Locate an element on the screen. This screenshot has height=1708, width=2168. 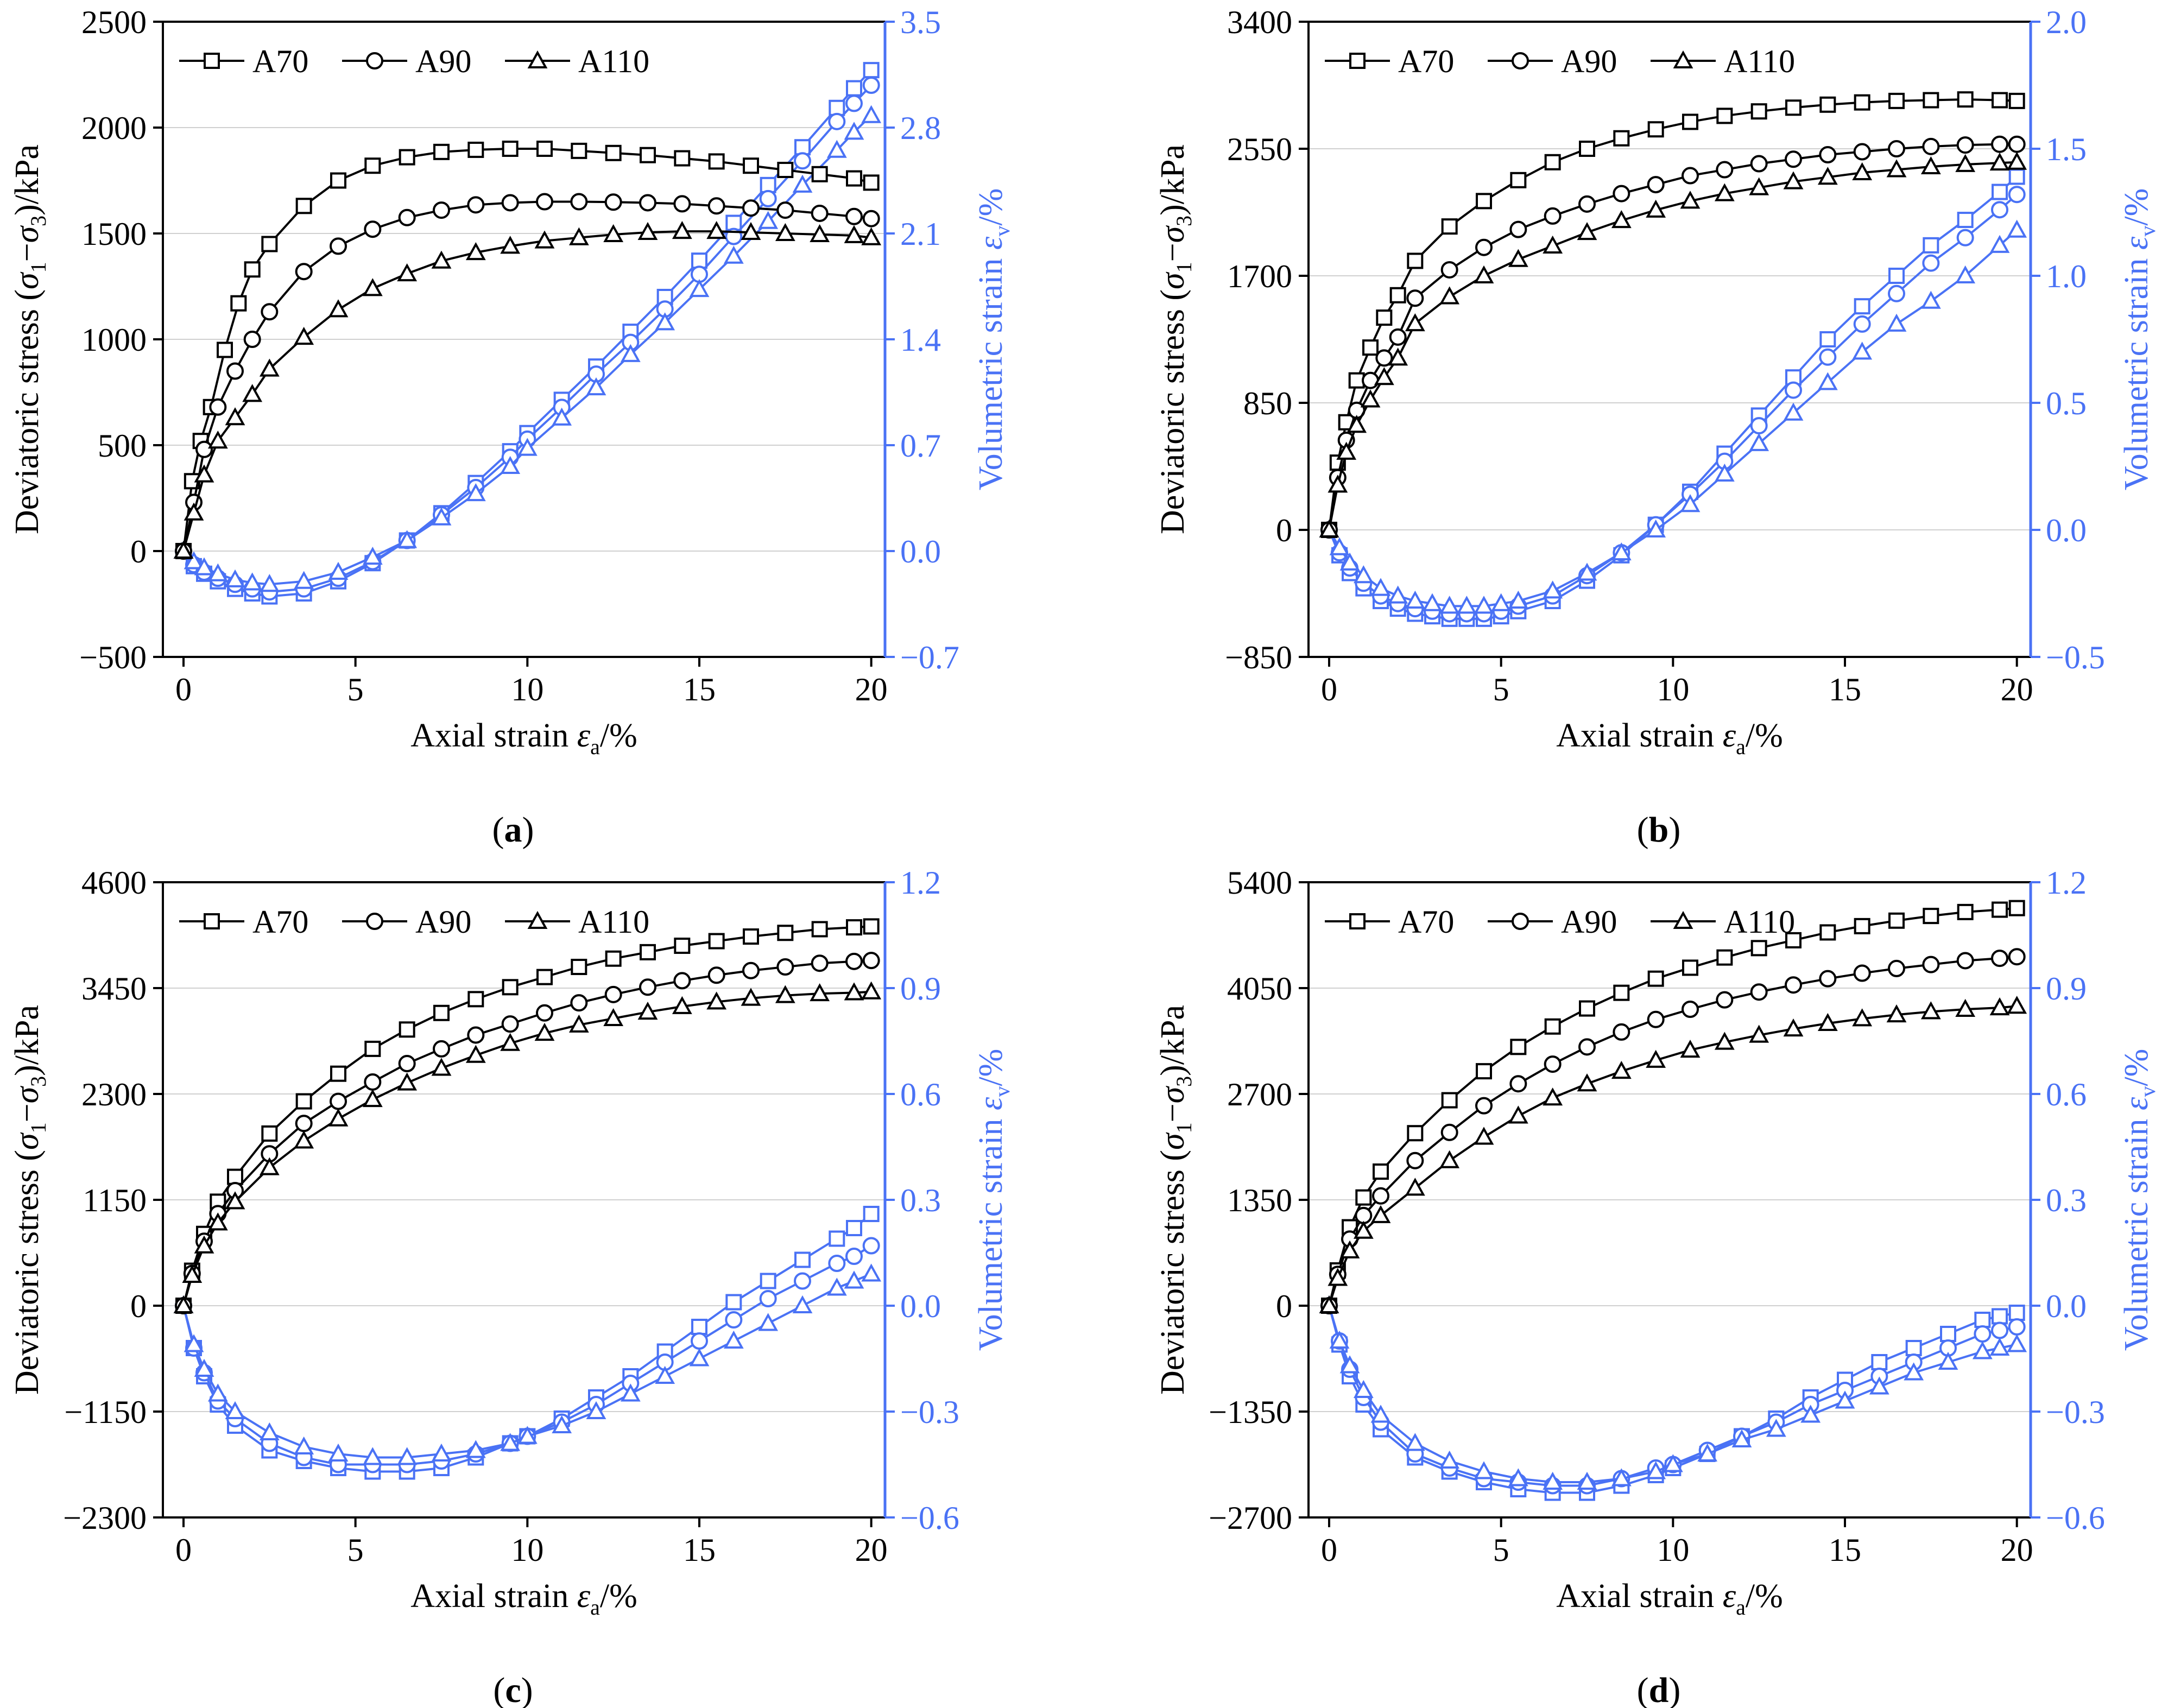
y-left-tick-label: −2300 is located at coordinates (105, 1518).